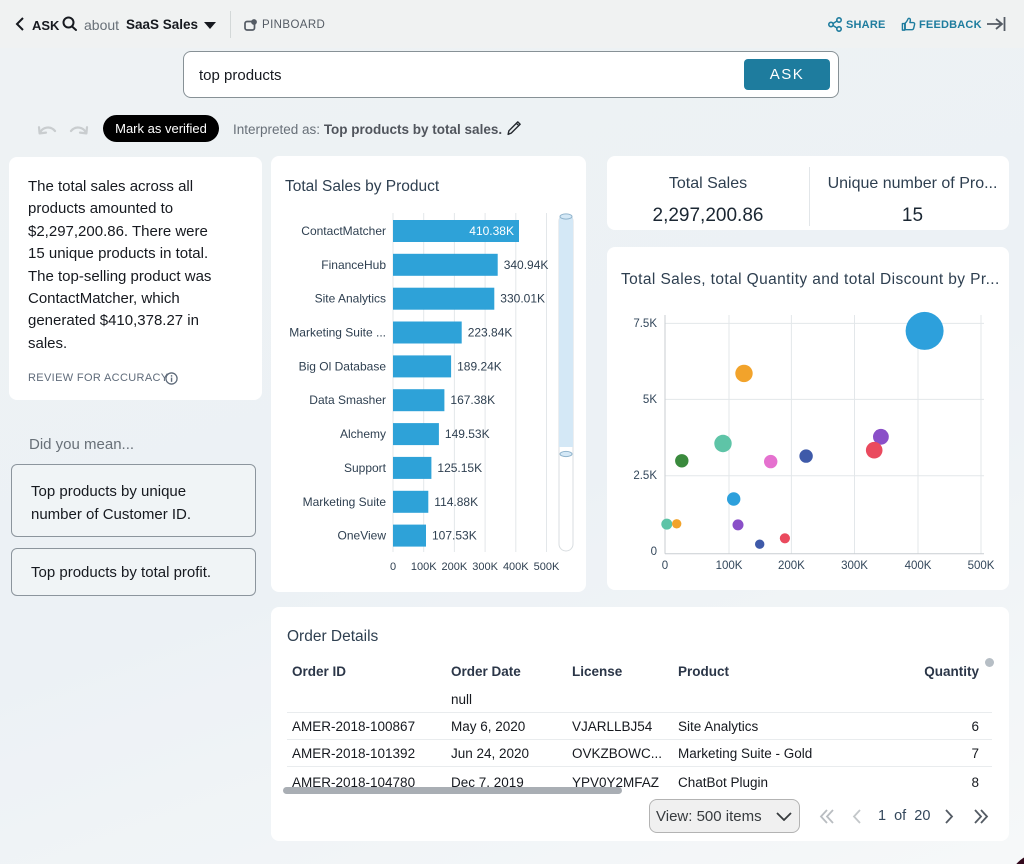 This screenshot has height=864, width=1024. Describe the element at coordinates (459, 468) in the screenshot. I see `svg-text: 125.15K` at that location.